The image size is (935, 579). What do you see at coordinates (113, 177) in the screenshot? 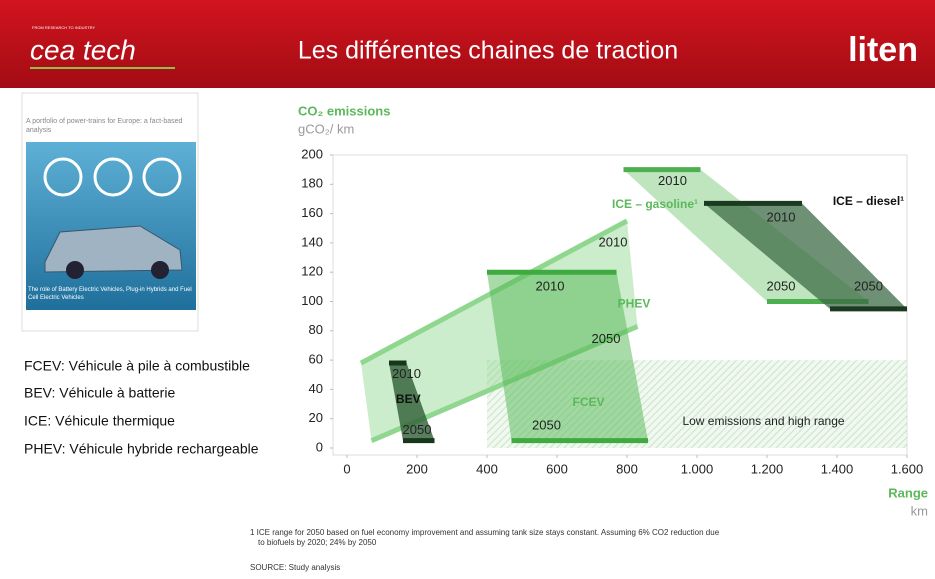
I see `icon-plug` at bounding box center [113, 177].